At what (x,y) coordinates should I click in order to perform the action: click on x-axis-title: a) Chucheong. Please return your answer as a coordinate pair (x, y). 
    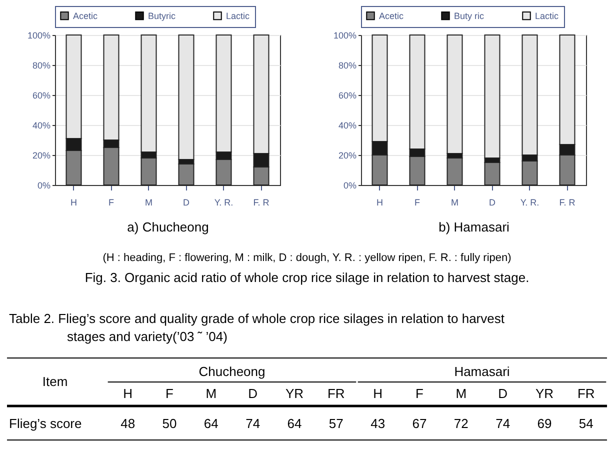
    Looking at the image, I should click on (168, 227).